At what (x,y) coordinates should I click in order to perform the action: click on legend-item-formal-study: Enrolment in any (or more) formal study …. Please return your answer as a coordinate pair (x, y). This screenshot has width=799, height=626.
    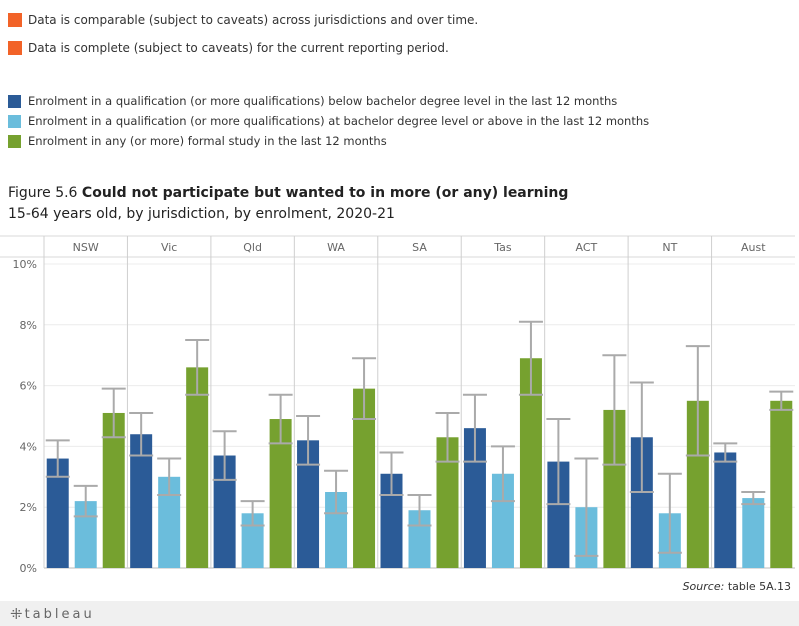
    Looking at the image, I should click on (197, 141).